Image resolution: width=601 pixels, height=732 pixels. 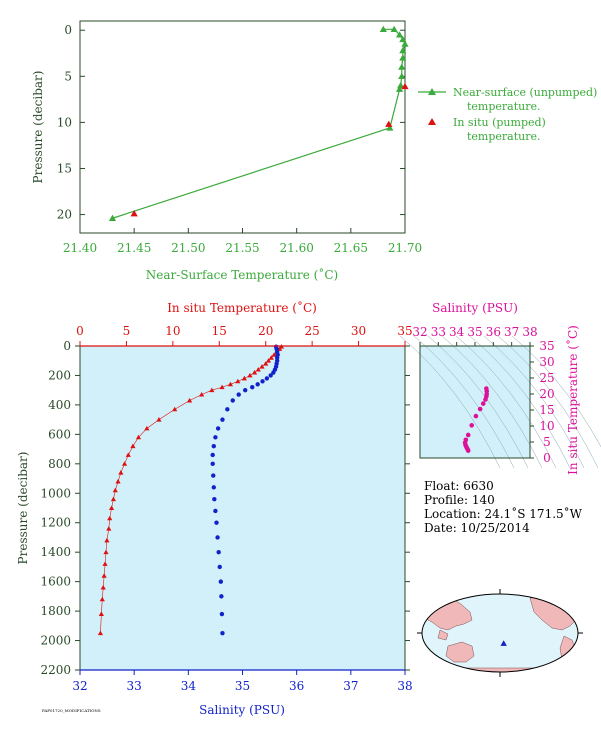 I want to click on salinity-axis-label: Salinity (PSU), so click(x=242, y=710).